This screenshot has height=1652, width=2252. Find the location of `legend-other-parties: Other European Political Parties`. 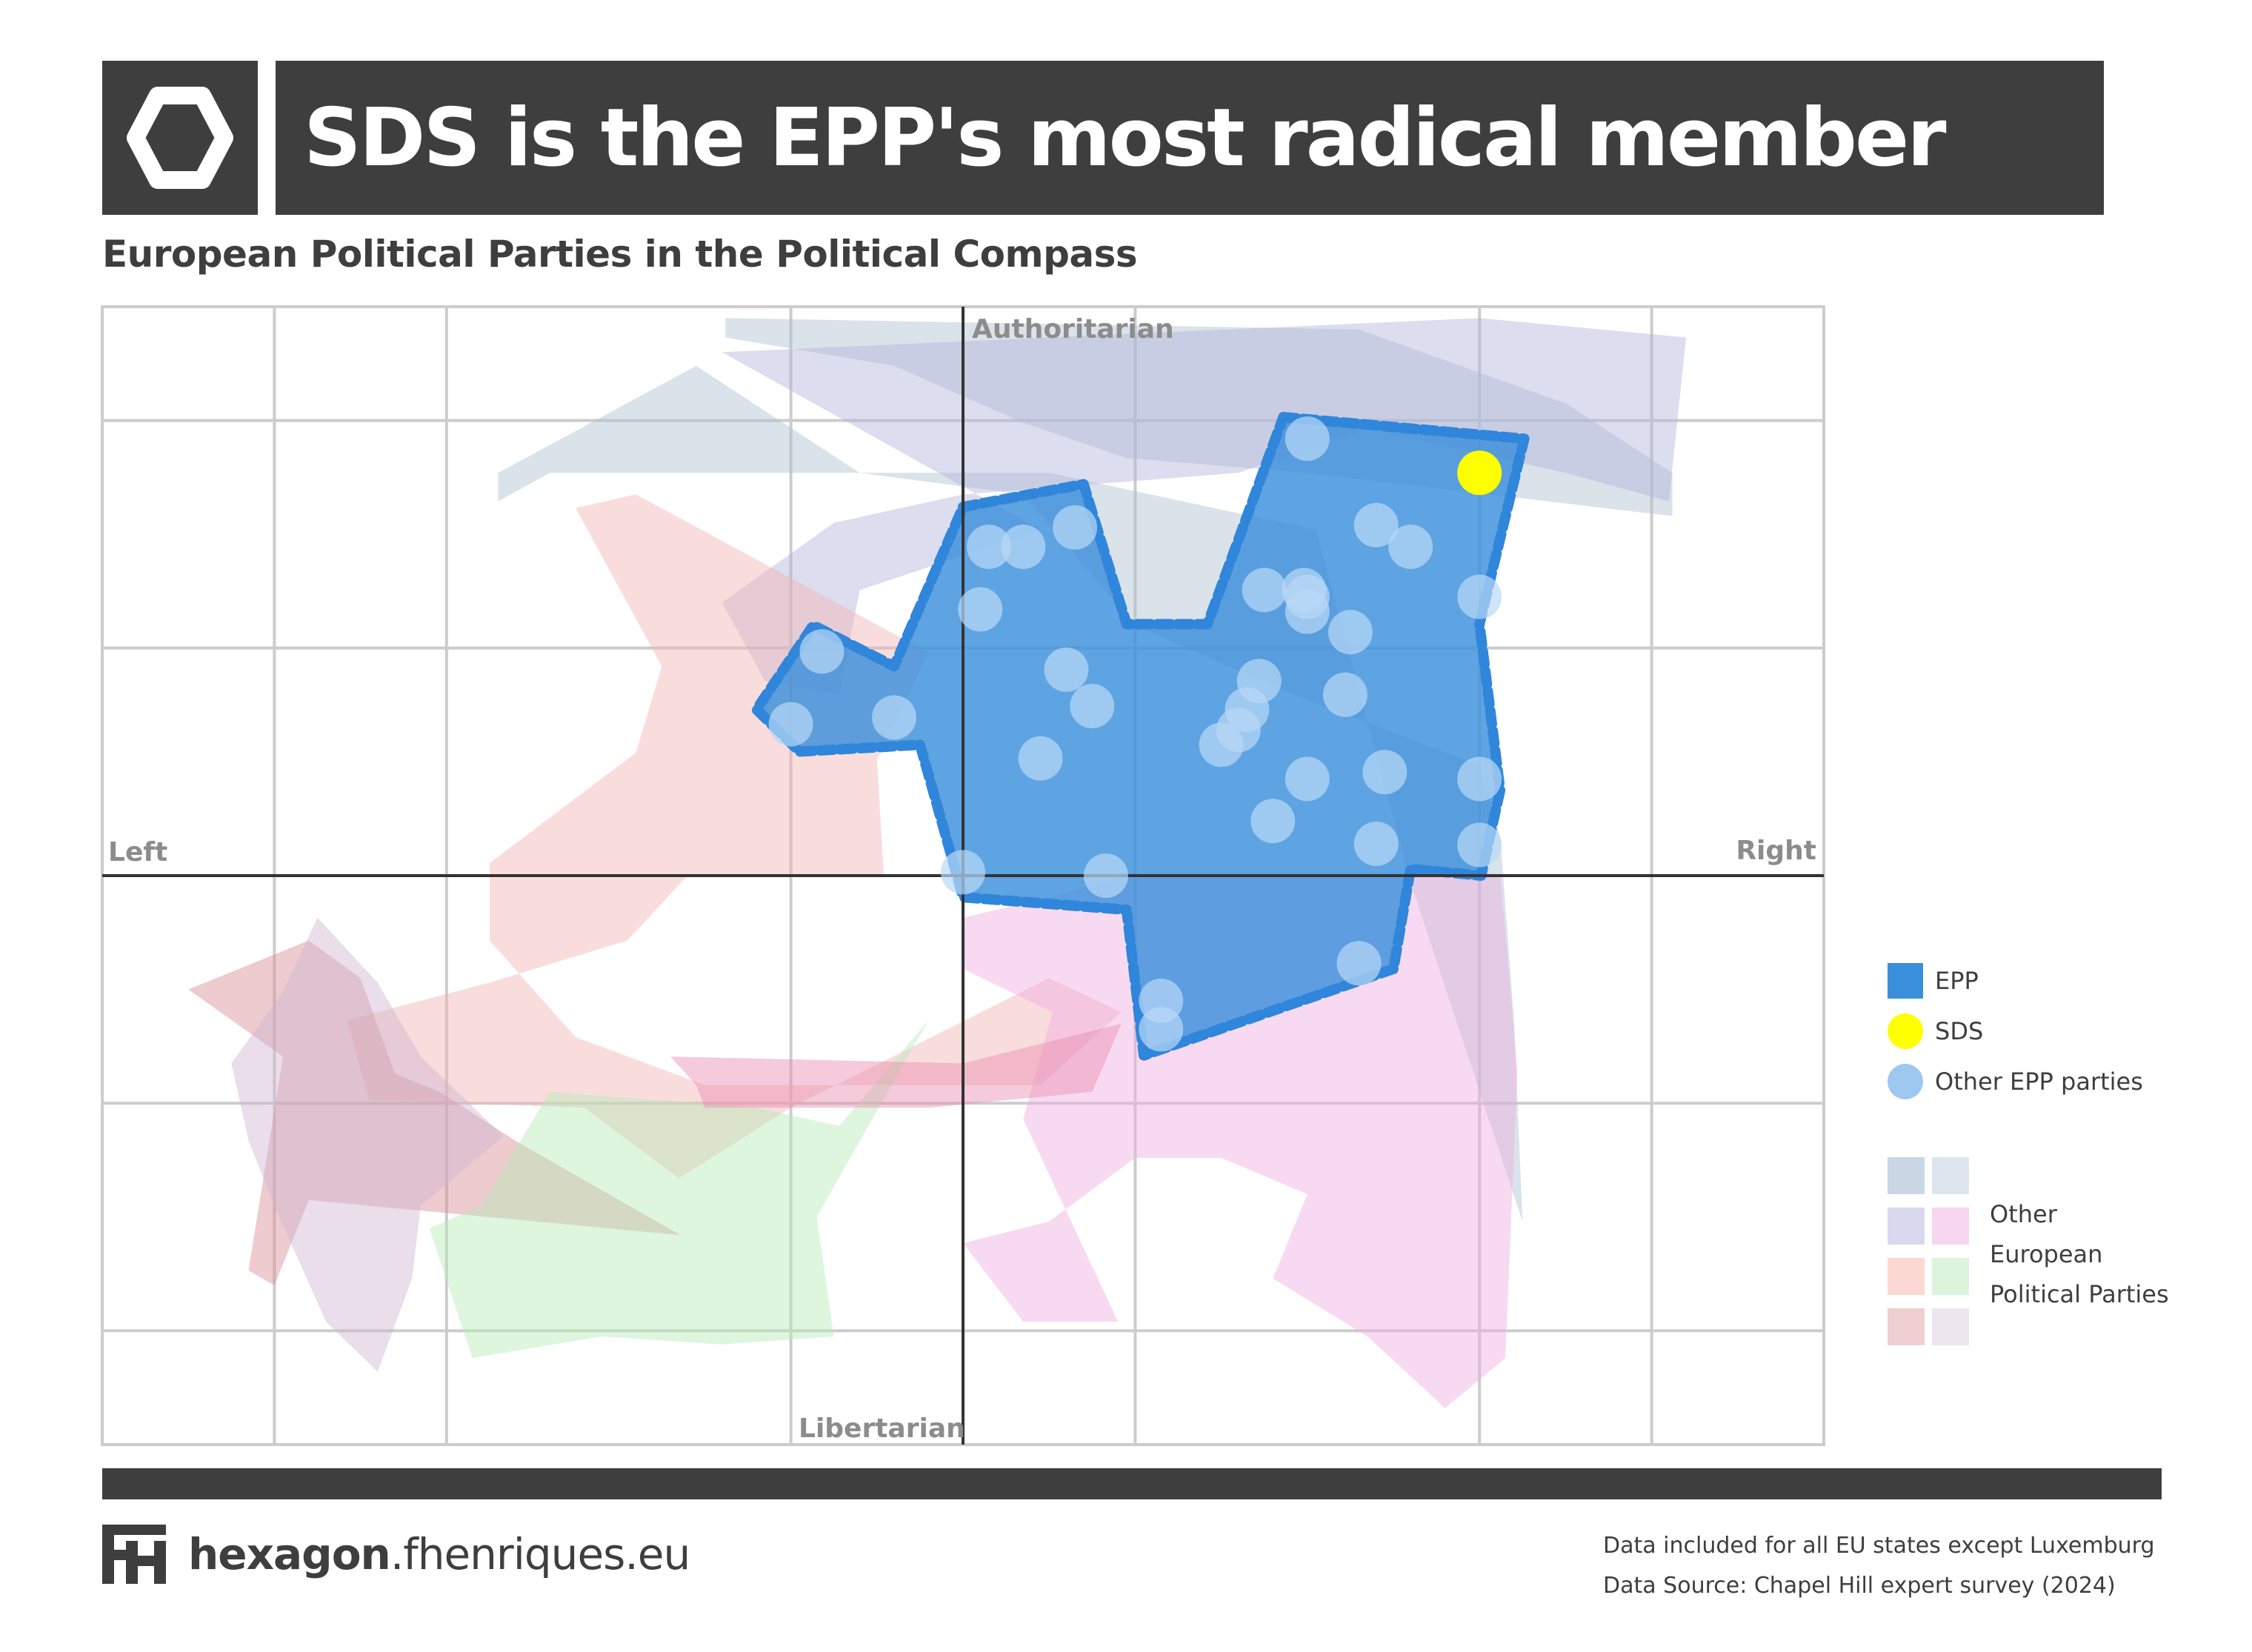

legend-other-parties: Other European Political Parties is located at coordinates (2065, 1253).